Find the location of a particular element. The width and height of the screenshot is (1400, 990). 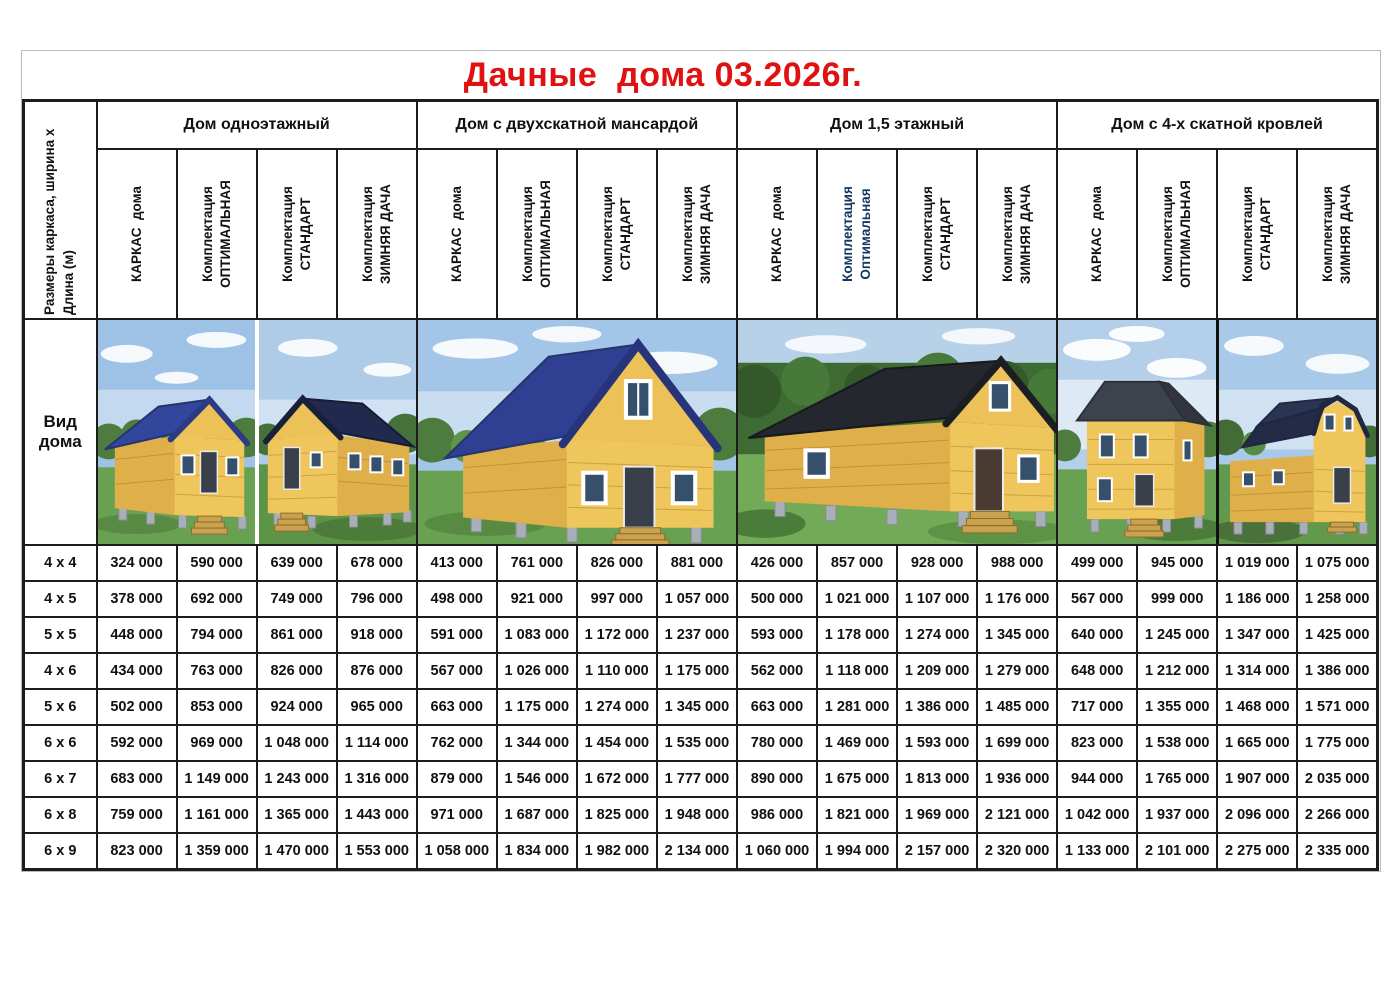

price-cell: 861 000 is located at coordinates (296, 635).